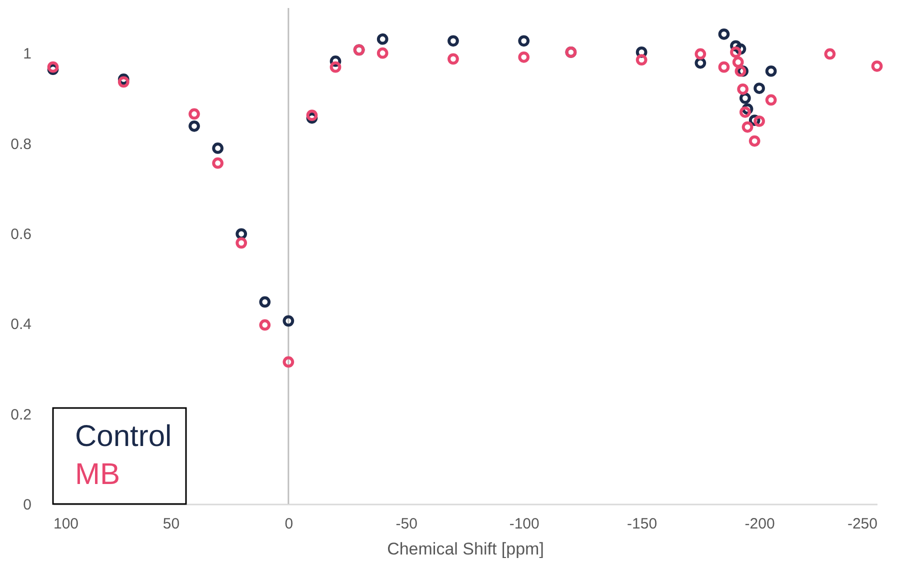 This screenshot has height=572, width=897. I want to click on x-tick-label: 50, so click(171, 524).